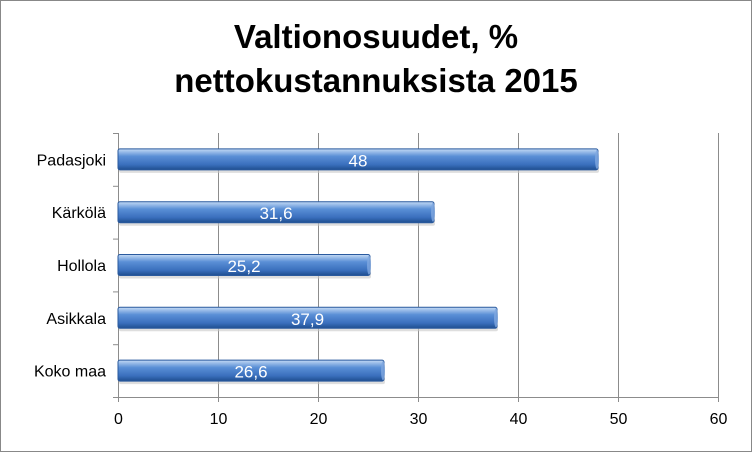  What do you see at coordinates (376, 36) in the screenshot?
I see `chart-title-line-1: Valtionosuudet, %` at bounding box center [376, 36].